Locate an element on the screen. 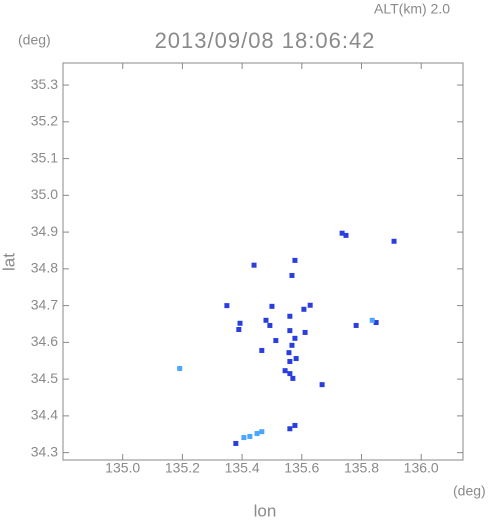 The height and width of the screenshot is (521, 491). x-axis-label: lon is located at coordinates (265, 510).